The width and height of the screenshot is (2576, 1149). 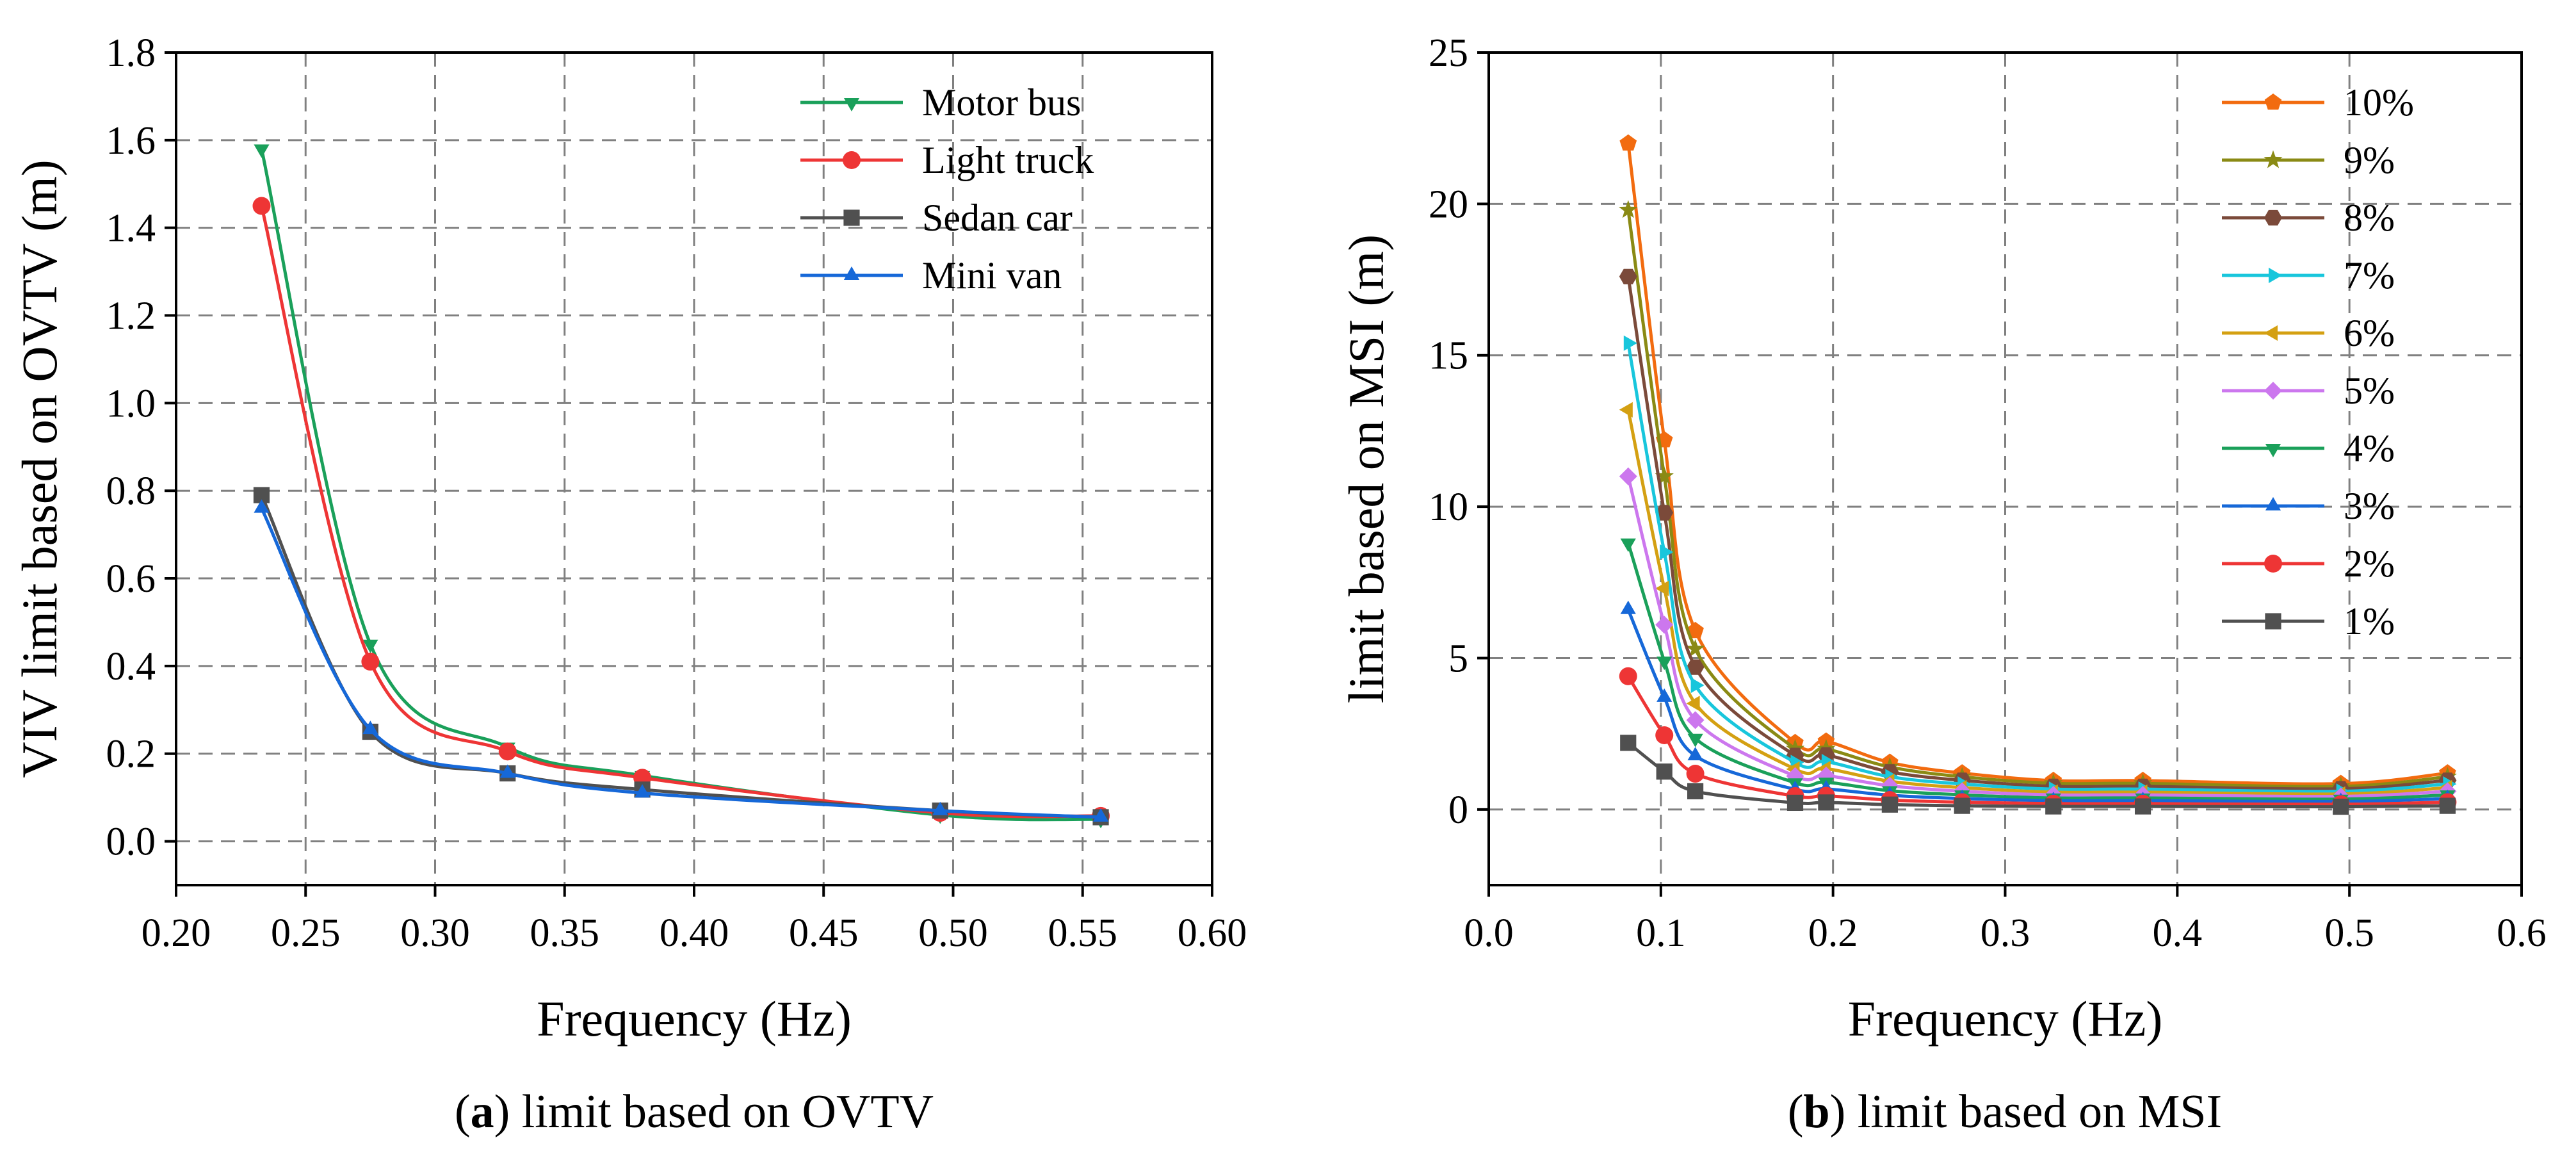 I want to click on legend-item: Motor bus, so click(x=940, y=102).